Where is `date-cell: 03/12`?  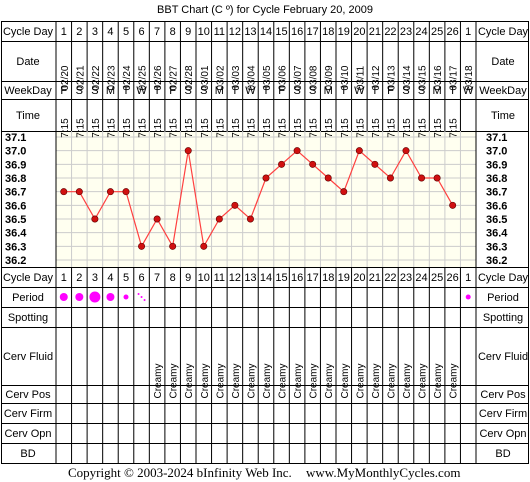 date-cell: 03/12 is located at coordinates (376, 77).